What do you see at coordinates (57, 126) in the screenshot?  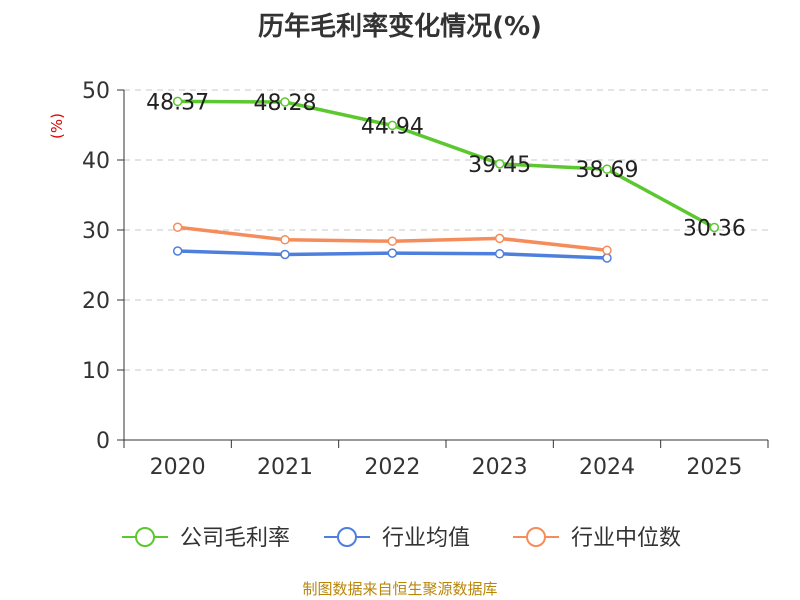 I see `y-axis-label: (%)` at bounding box center [57, 126].